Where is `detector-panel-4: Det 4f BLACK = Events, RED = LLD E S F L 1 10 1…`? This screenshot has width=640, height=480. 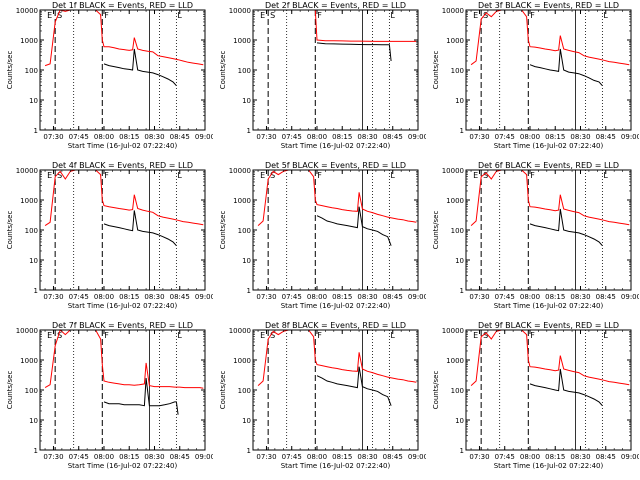
detector-panel-4: Det 4f BLACK = Events, RED = LLD E S F L 1 10 1… is located at coordinates (106, 240).